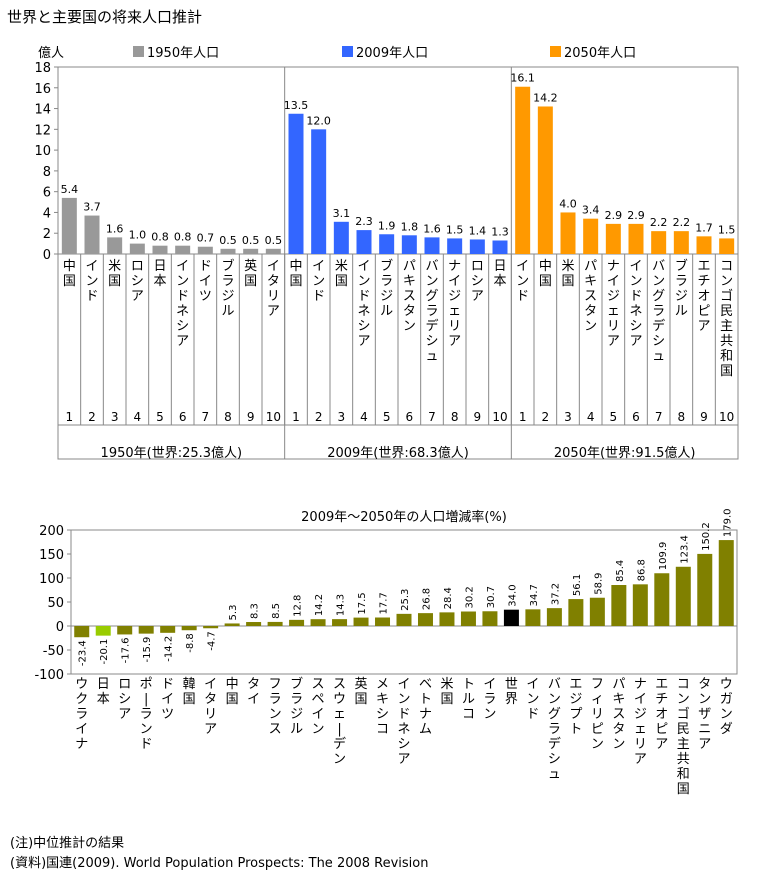 The width and height of the screenshot is (767, 875). Describe the element at coordinates (726, 707) in the screenshot. I see `category-label: ウガンダ` at that location.